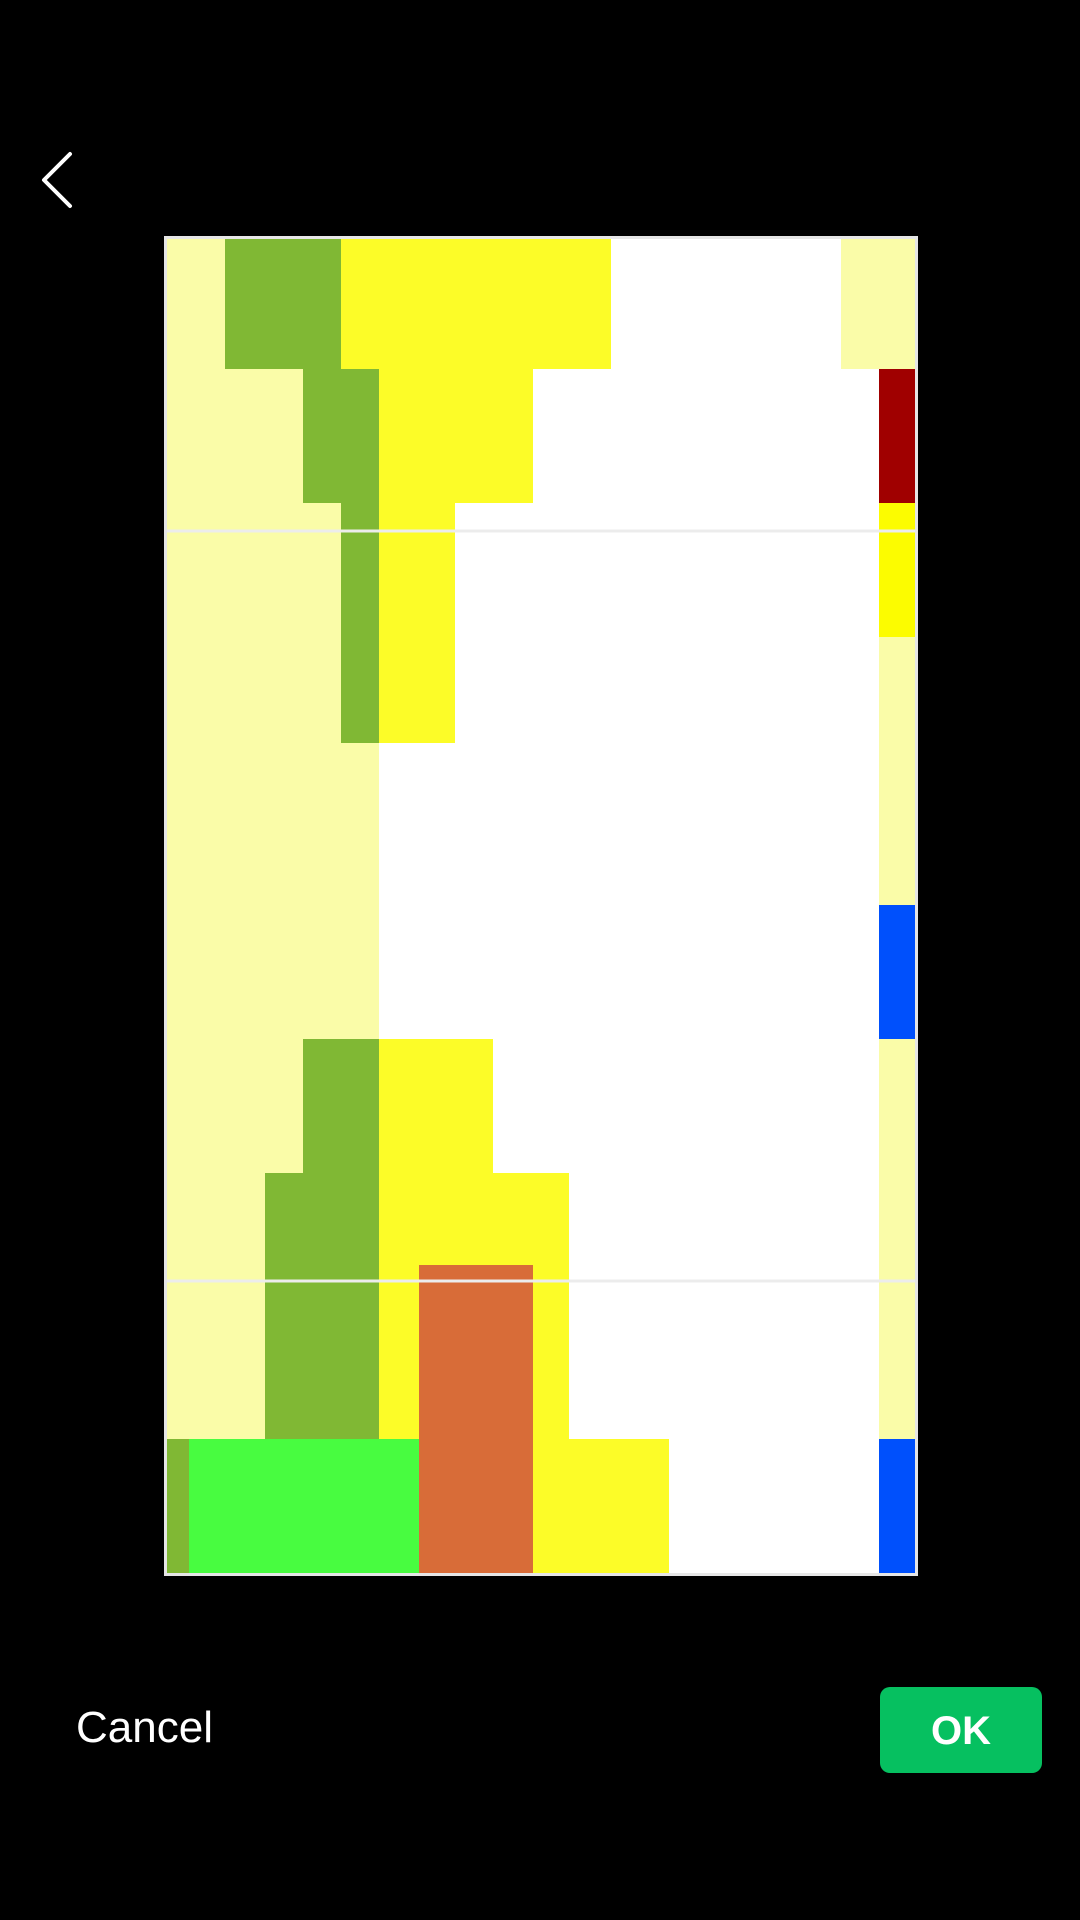 Image resolution: width=1080 pixels, height=1920 pixels. I want to click on orange-block, so click(476, 1419).